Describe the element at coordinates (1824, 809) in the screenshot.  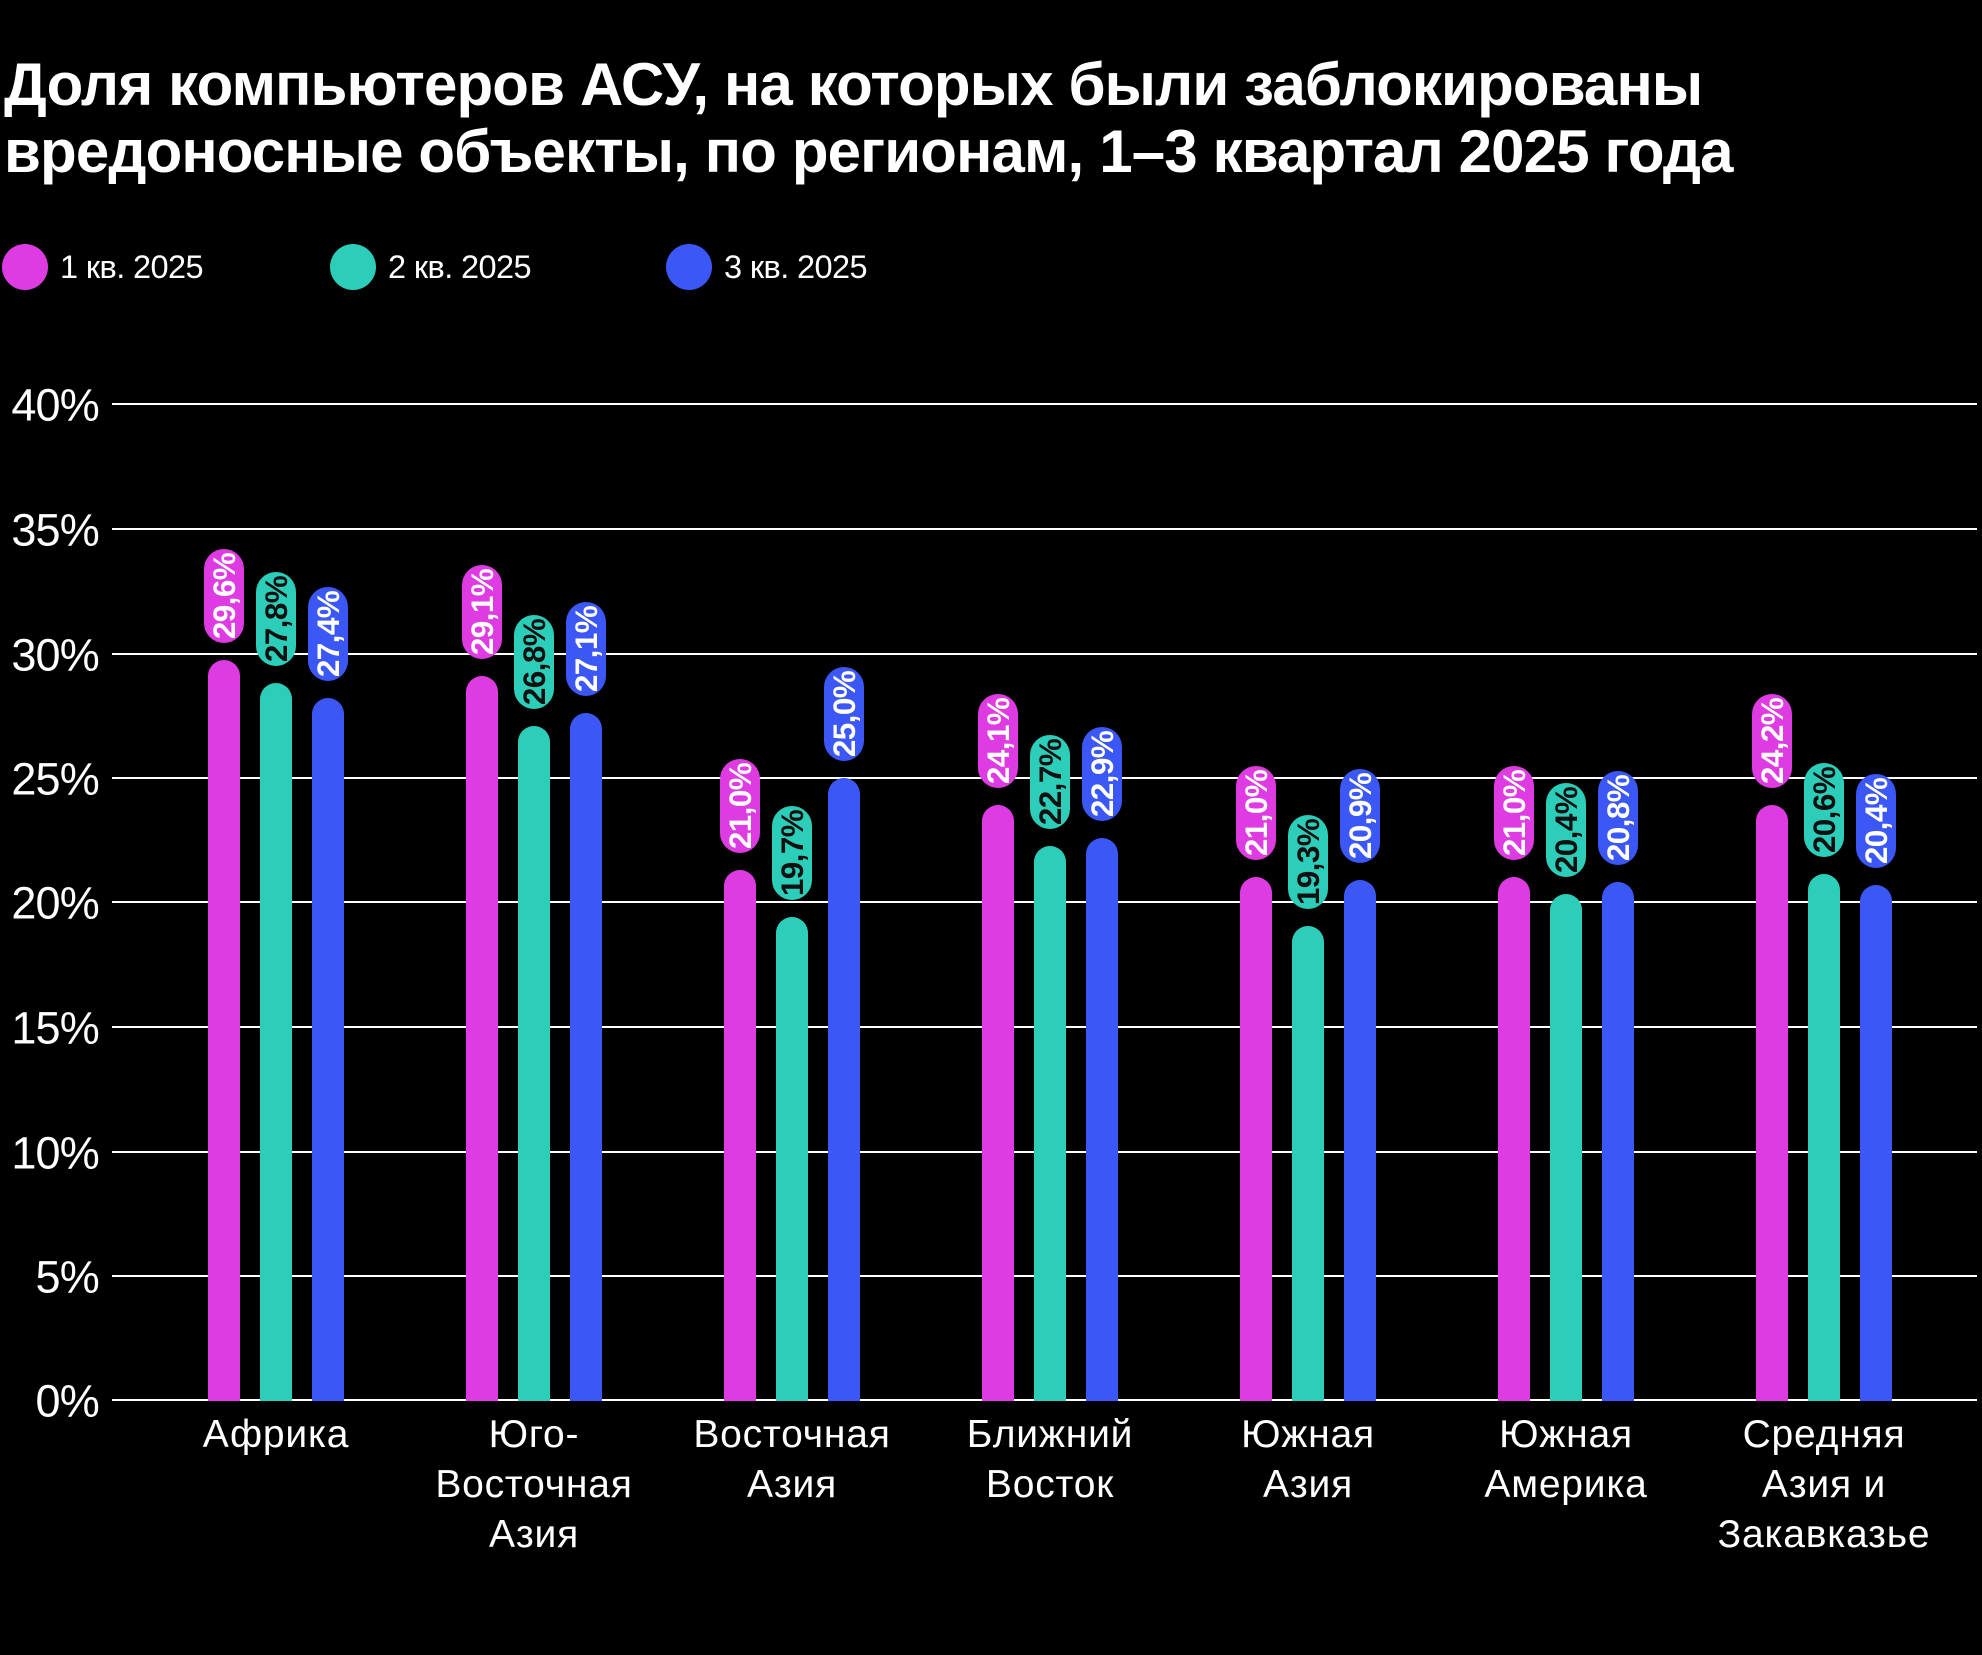
I see `svg-text: 20,6%` at that location.